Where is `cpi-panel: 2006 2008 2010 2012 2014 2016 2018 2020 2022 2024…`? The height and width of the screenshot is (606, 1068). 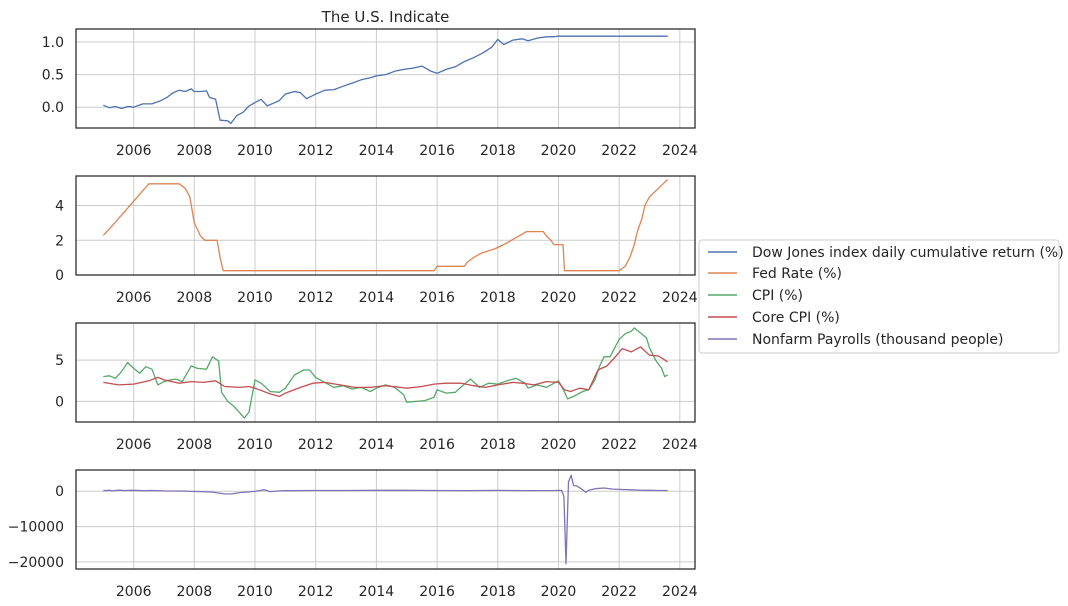 cpi-panel: 2006 2008 2010 2012 2014 2016 2018 2020 2022 2024… is located at coordinates (376, 387).